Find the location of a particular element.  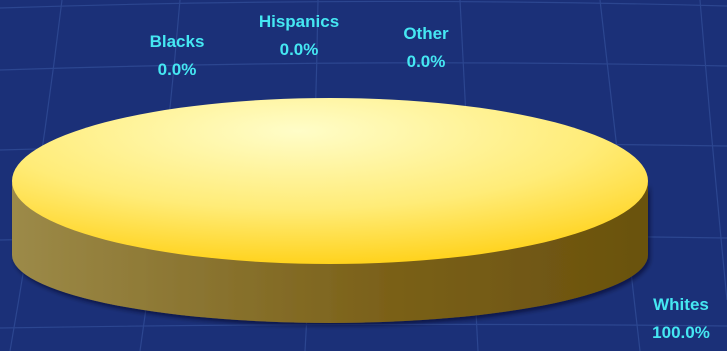

value-hispanics: 0.0% is located at coordinates (299, 49).